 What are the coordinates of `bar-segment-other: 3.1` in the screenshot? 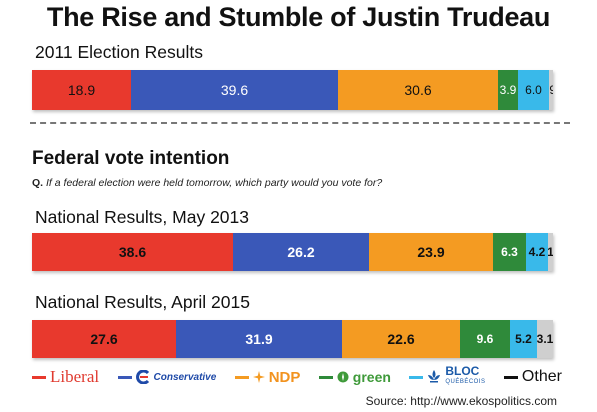 It's located at (545, 339).